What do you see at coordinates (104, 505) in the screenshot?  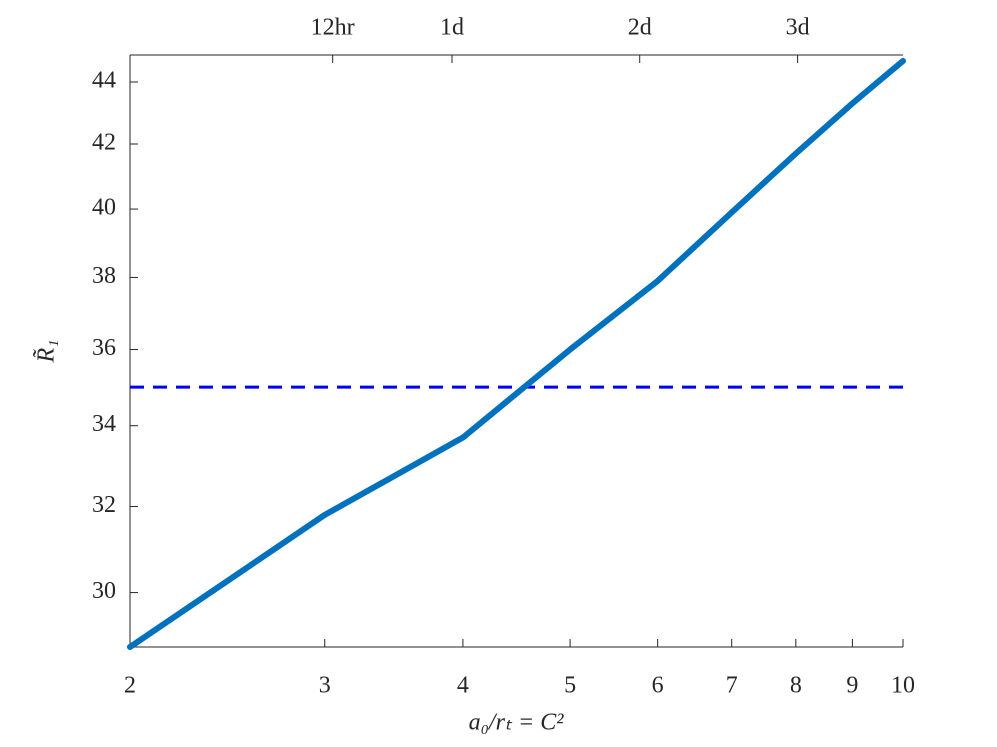 I see `y-tick-label: 32` at bounding box center [104, 505].